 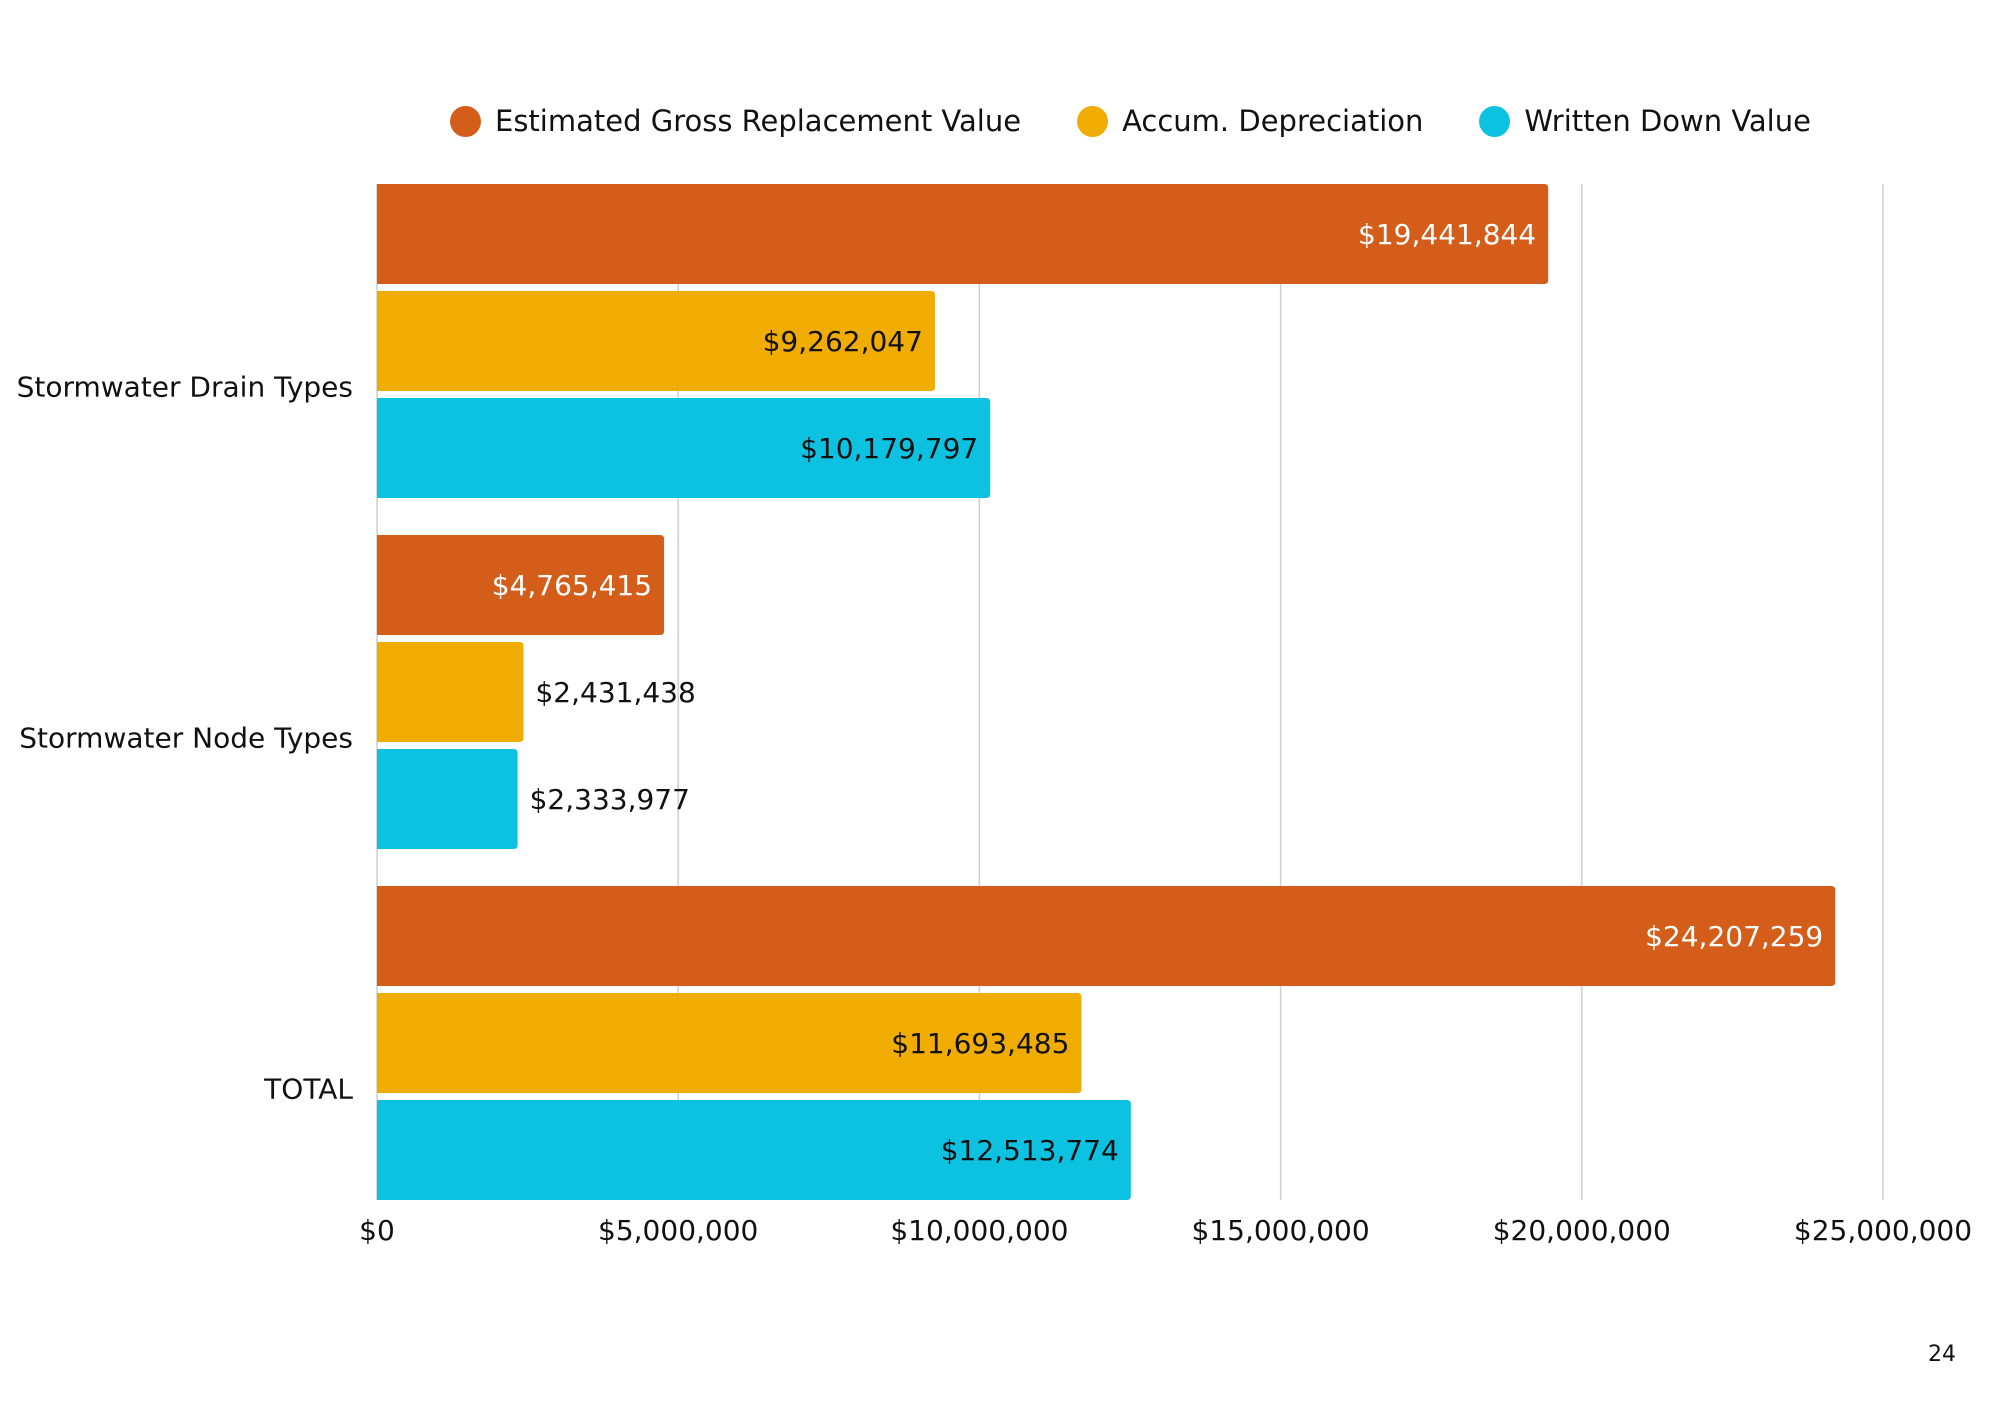 I want to click on data-label-written-down-value-stormwater-drain-types: $10,179,797, so click(x=889, y=448).